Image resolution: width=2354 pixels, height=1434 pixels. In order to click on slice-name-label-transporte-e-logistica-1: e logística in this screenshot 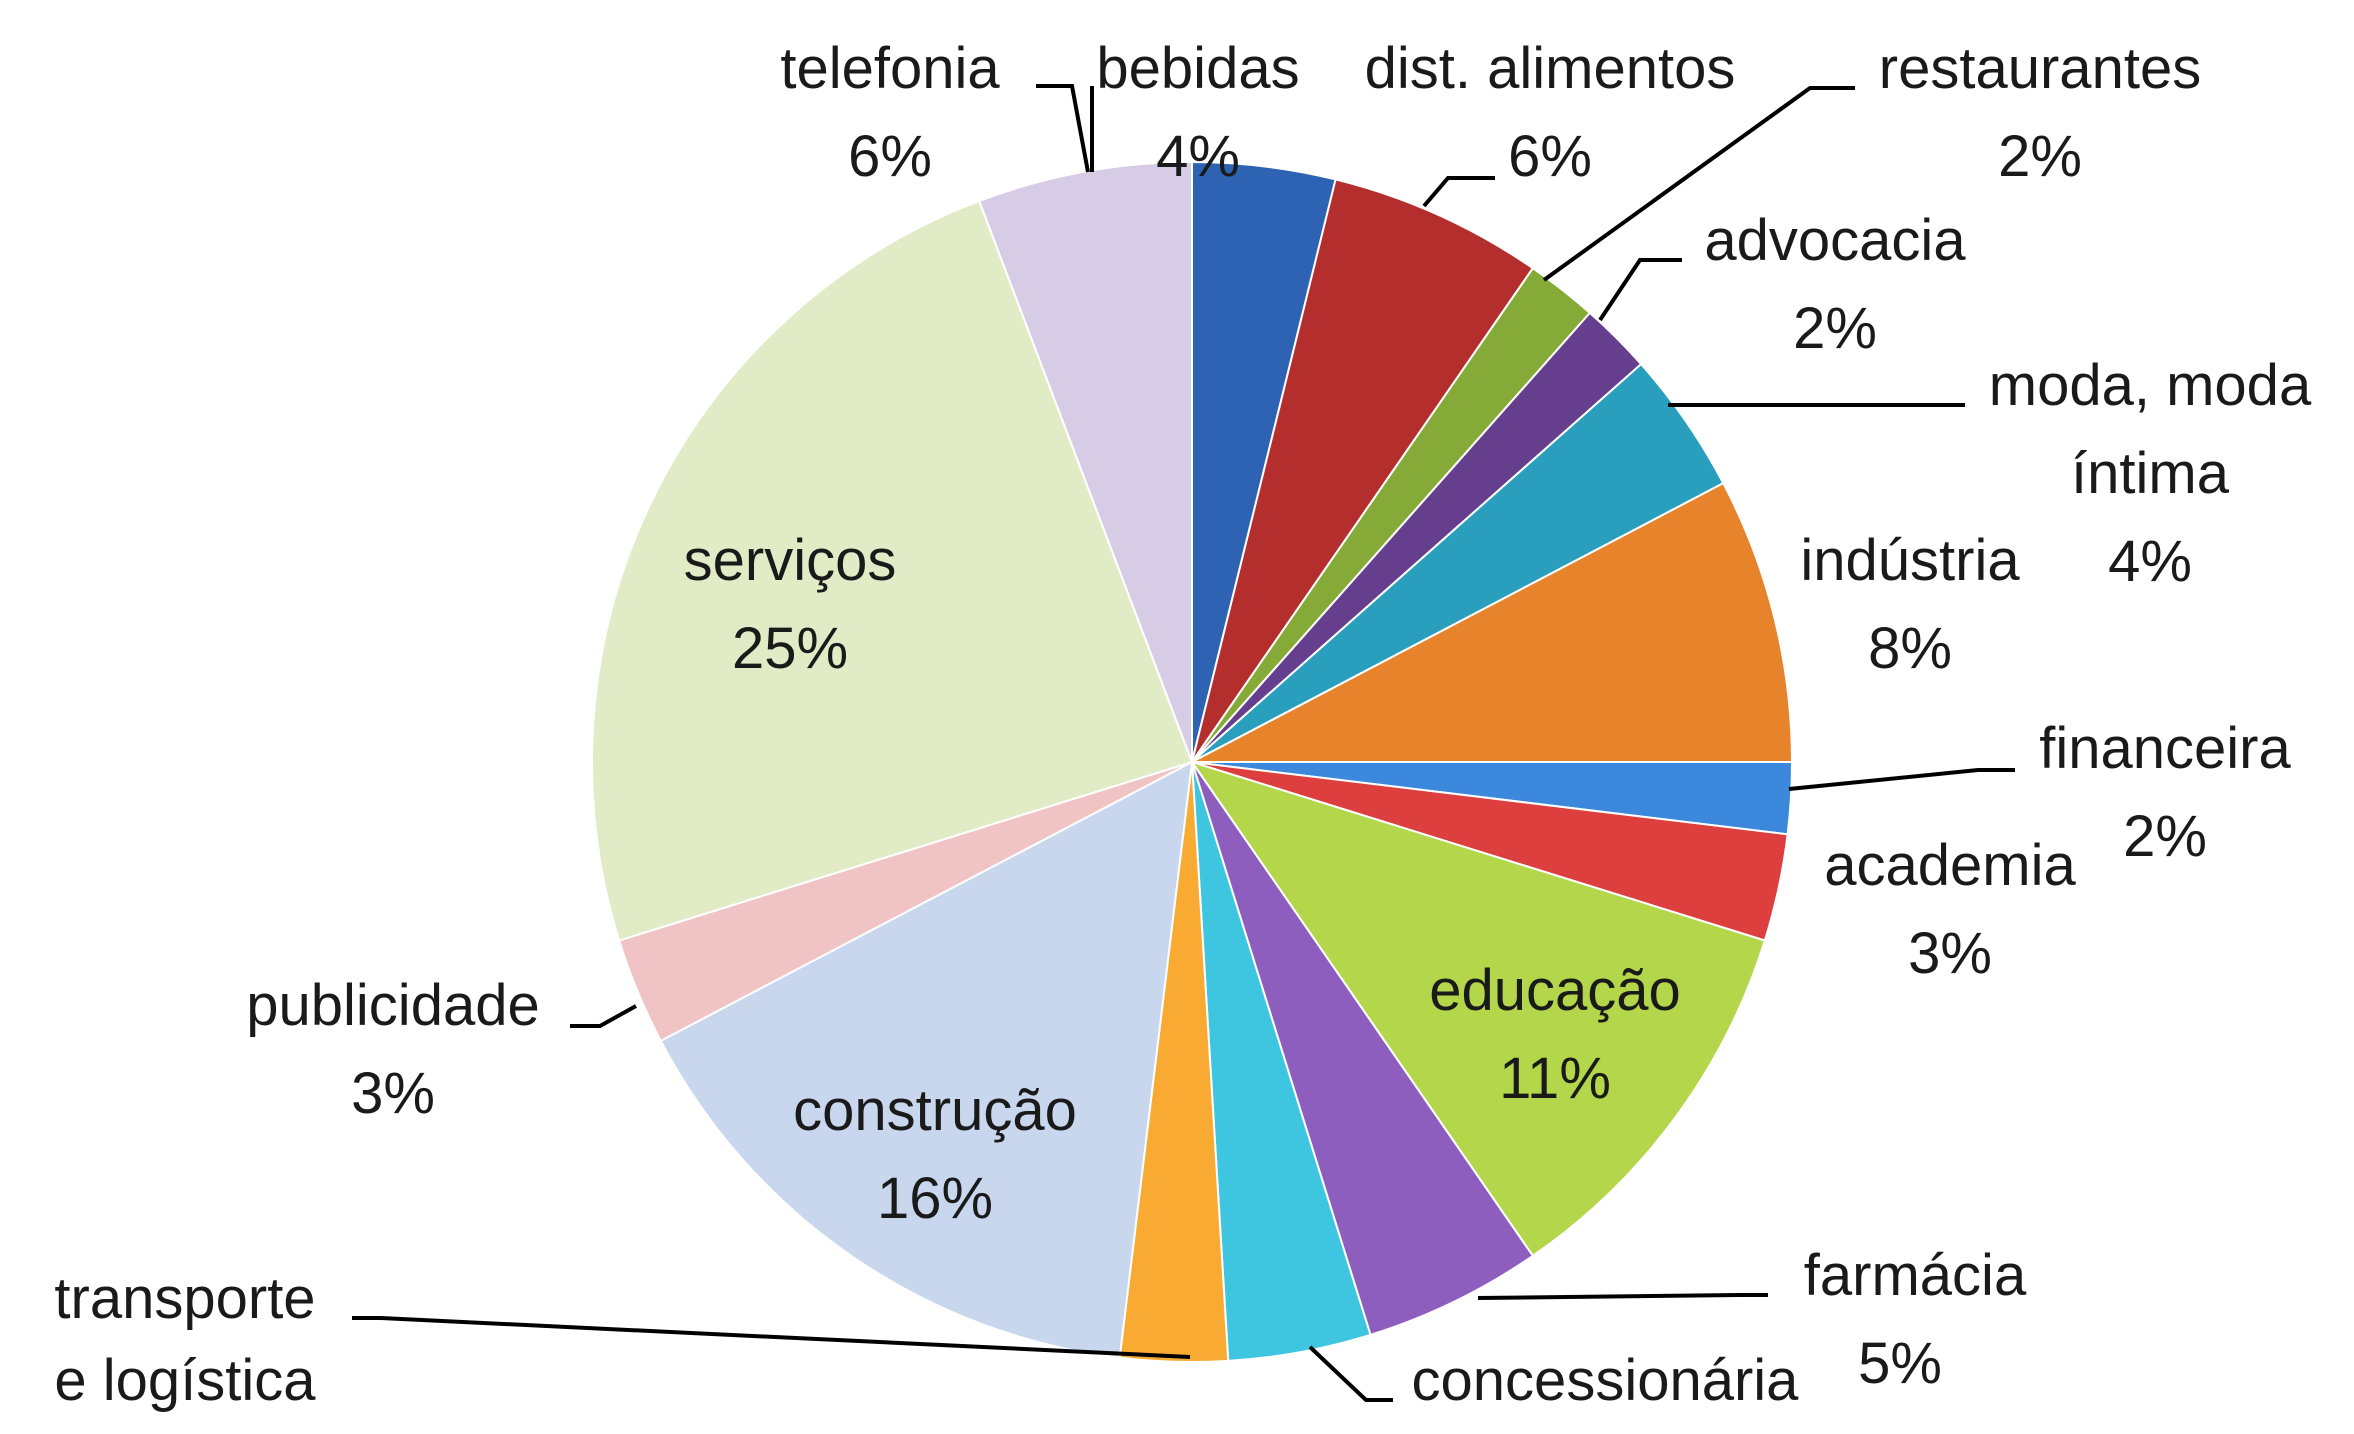, I will do `click(185, 1380)`.